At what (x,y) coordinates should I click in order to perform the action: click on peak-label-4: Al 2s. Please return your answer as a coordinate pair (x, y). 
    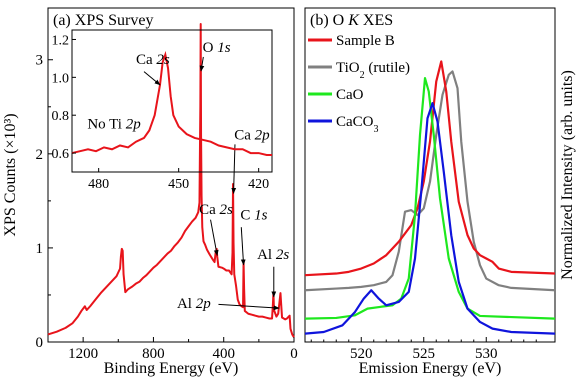
    Looking at the image, I should click on (273, 255).